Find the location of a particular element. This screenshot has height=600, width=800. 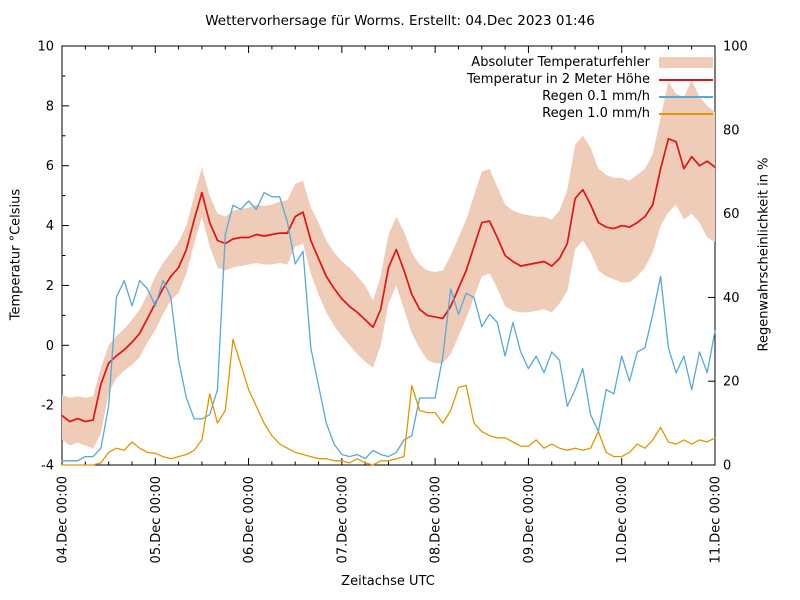

y-axis-label-right: Regenwahrscheinlichkeit in % is located at coordinates (764, 254).